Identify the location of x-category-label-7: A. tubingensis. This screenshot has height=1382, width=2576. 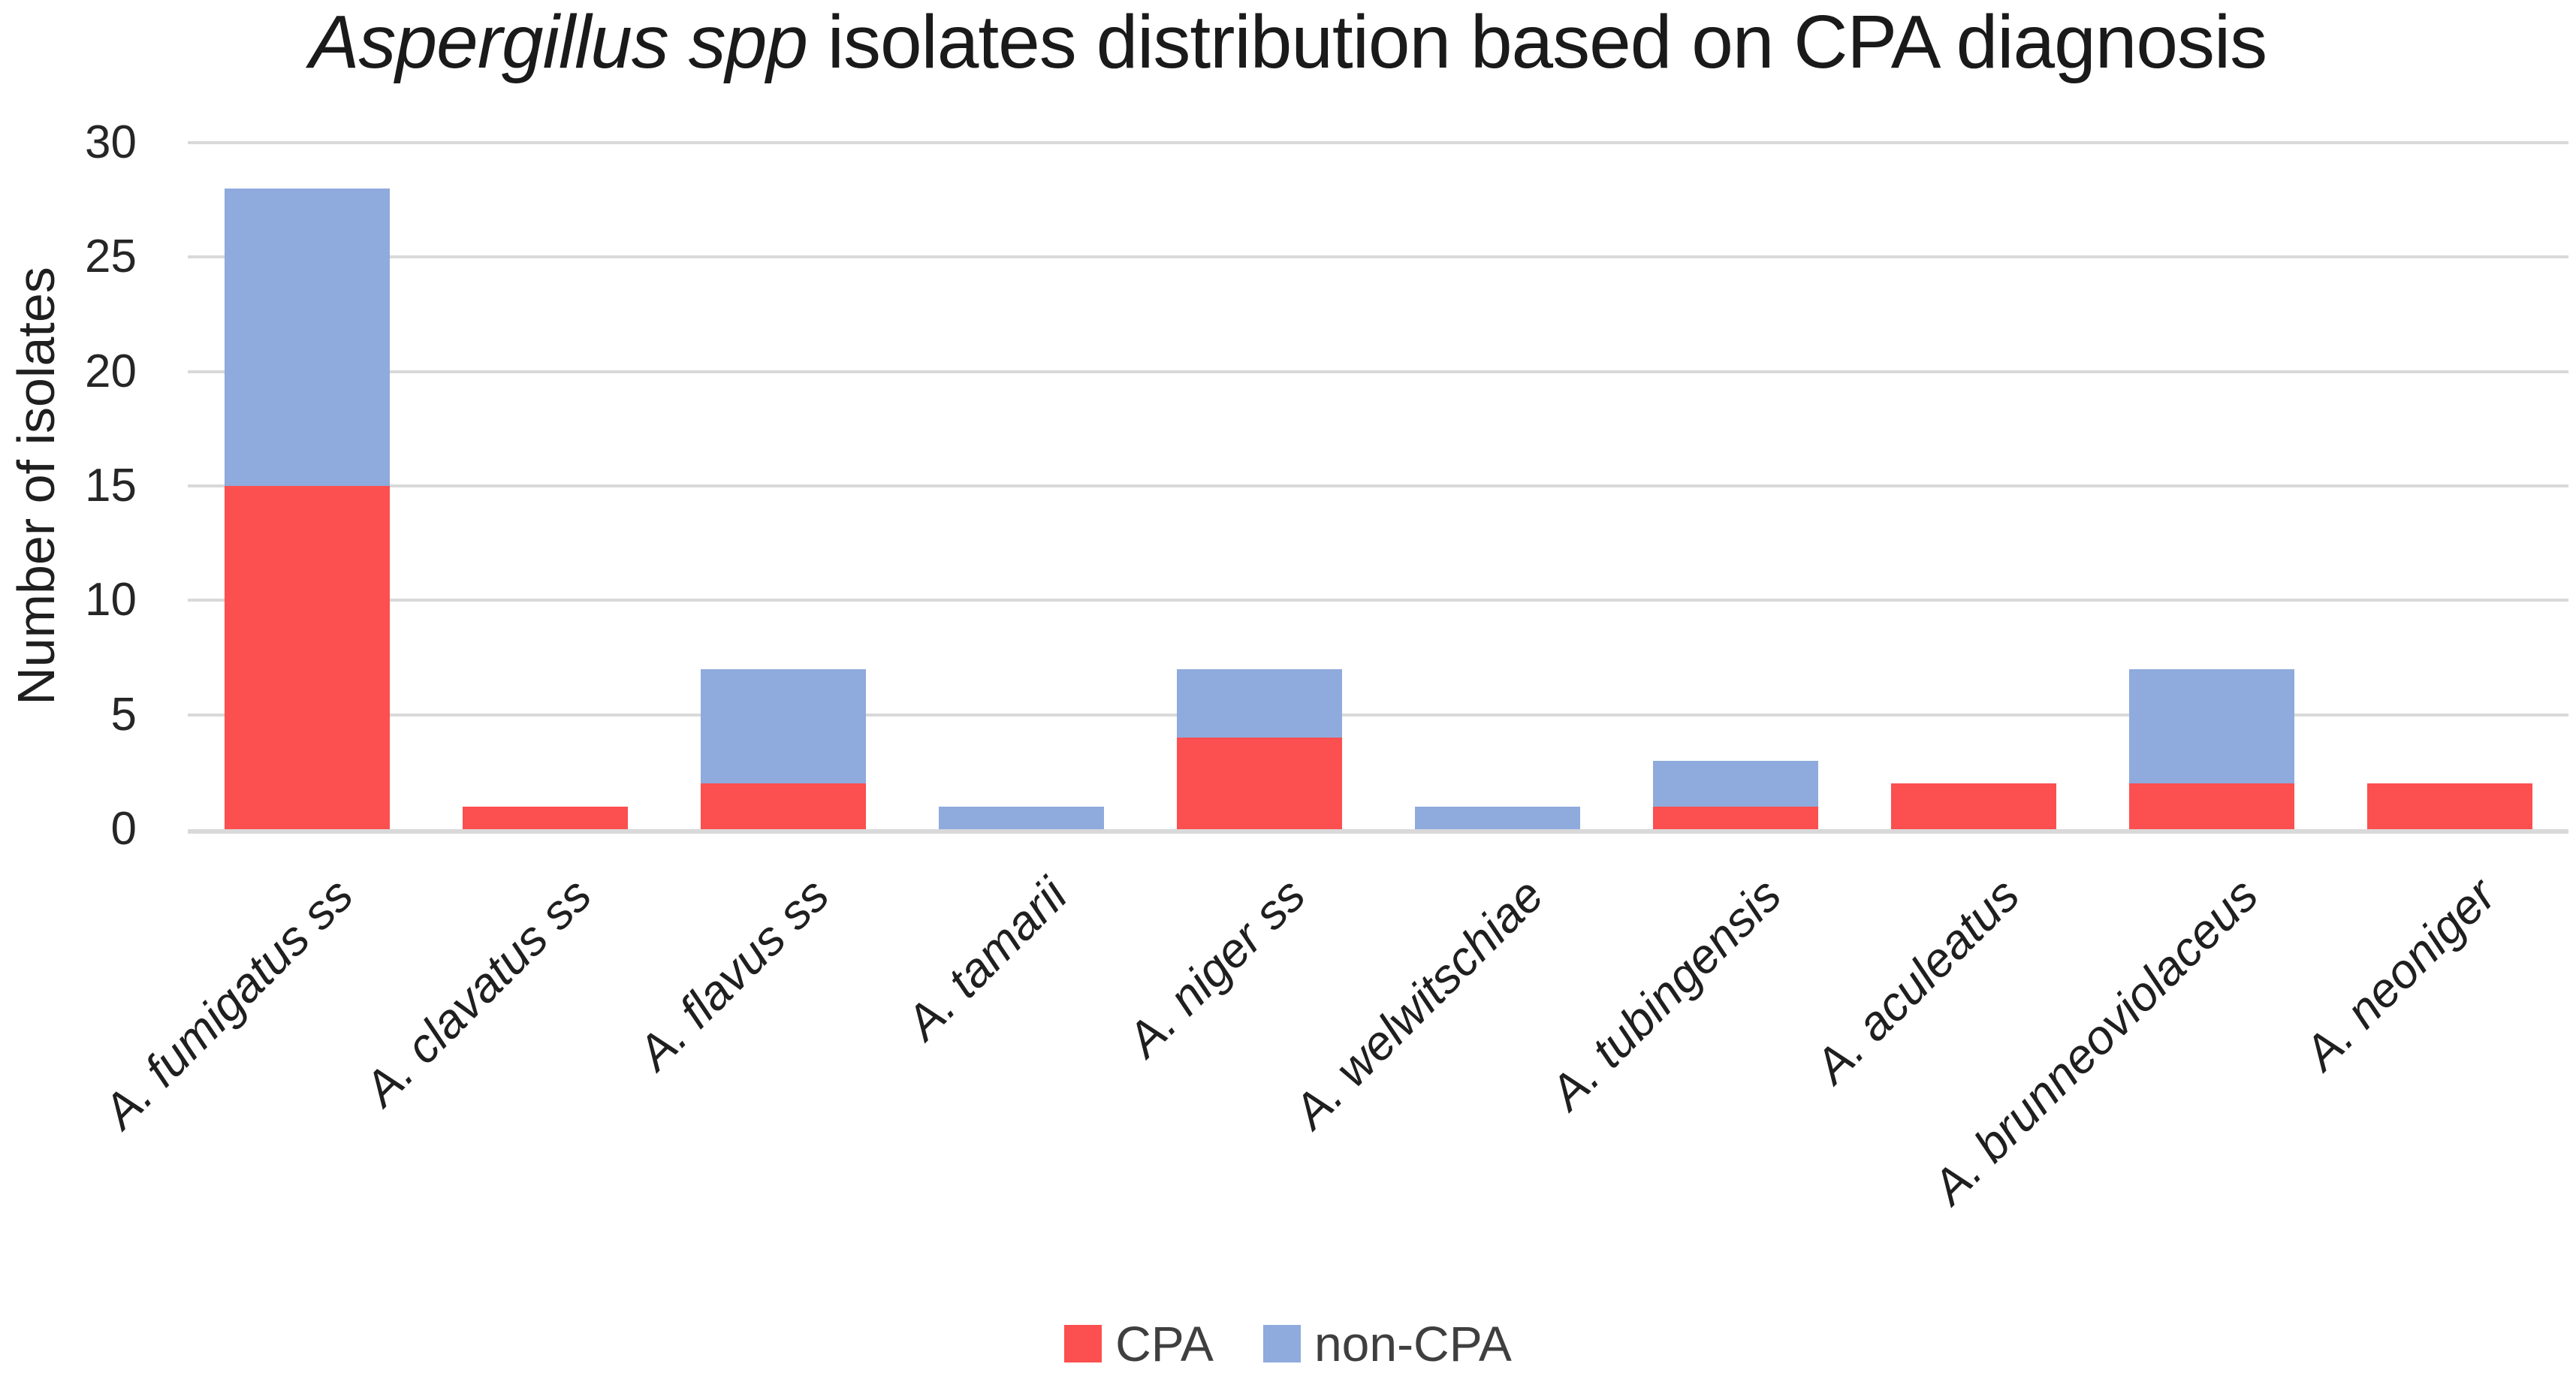
(1666, 994).